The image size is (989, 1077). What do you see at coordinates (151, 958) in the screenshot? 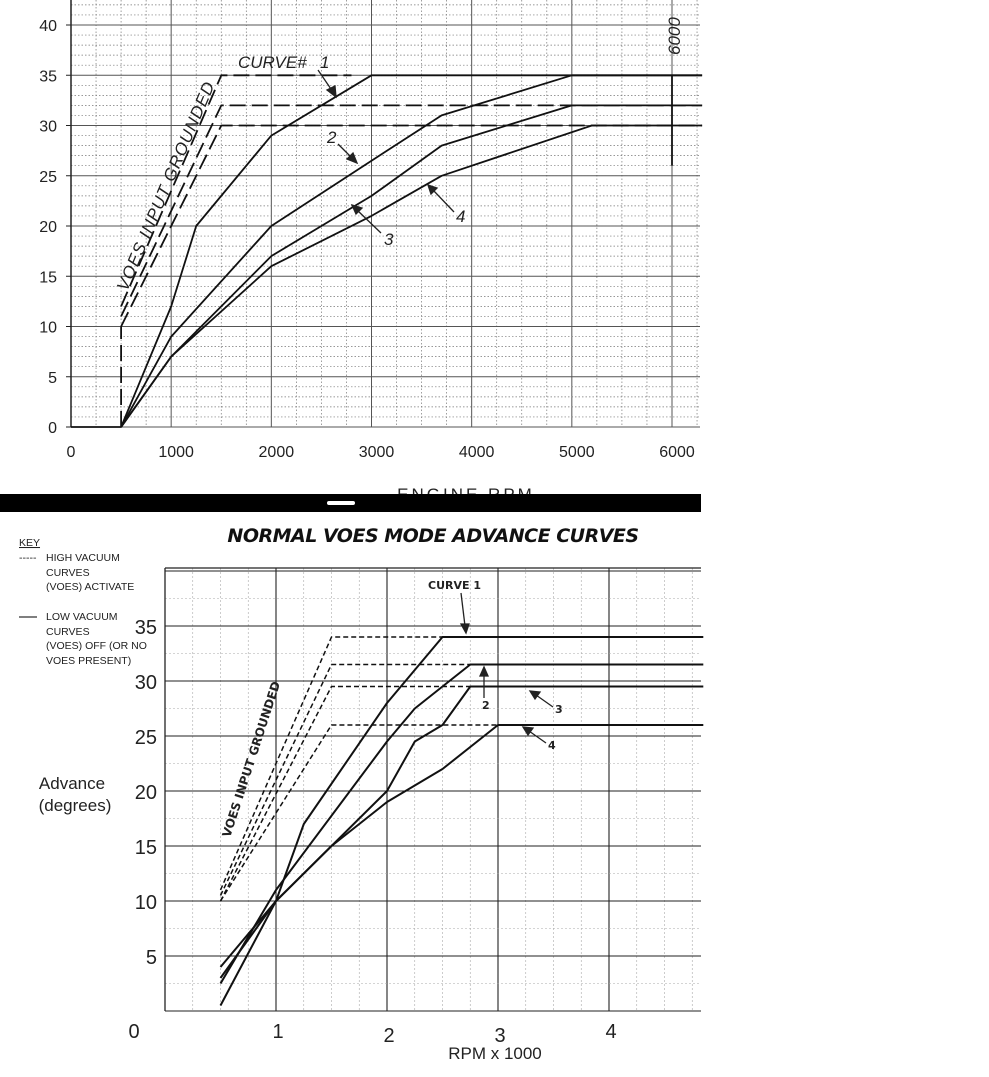
I see `bottom-y-tick-label: 5` at bounding box center [151, 958].